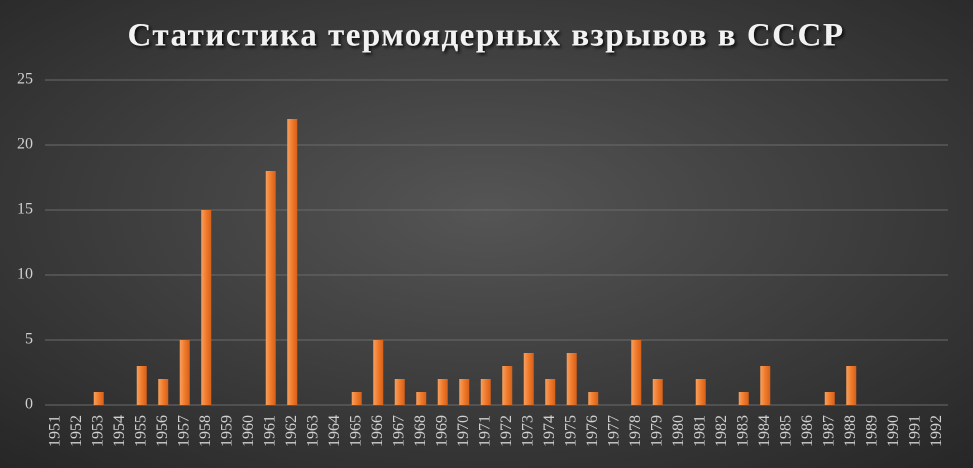  What do you see at coordinates (871, 431) in the screenshot?
I see `x-tick-label: 1989` at bounding box center [871, 431].